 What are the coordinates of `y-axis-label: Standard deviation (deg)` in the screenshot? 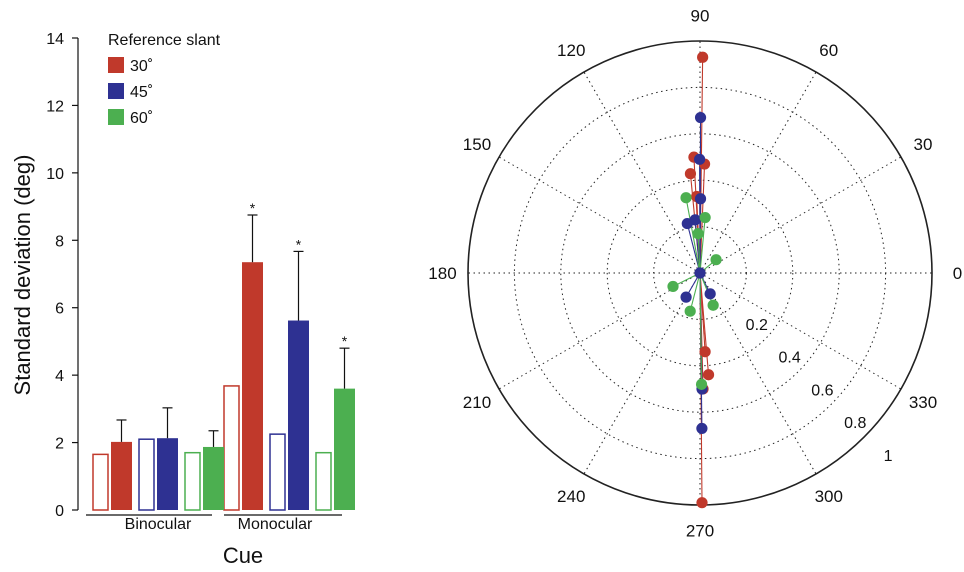 It's located at (22, 275).